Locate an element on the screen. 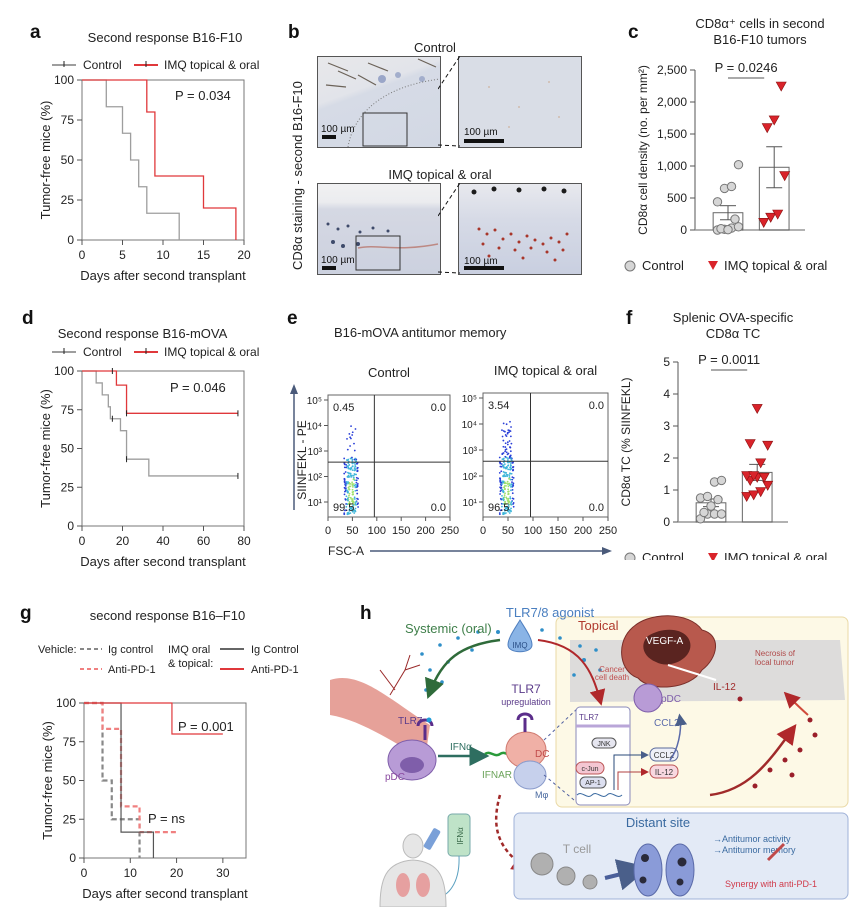 This screenshot has width=863, height=907. p-value-annotation: P = 0.046 is located at coordinates (198, 387).